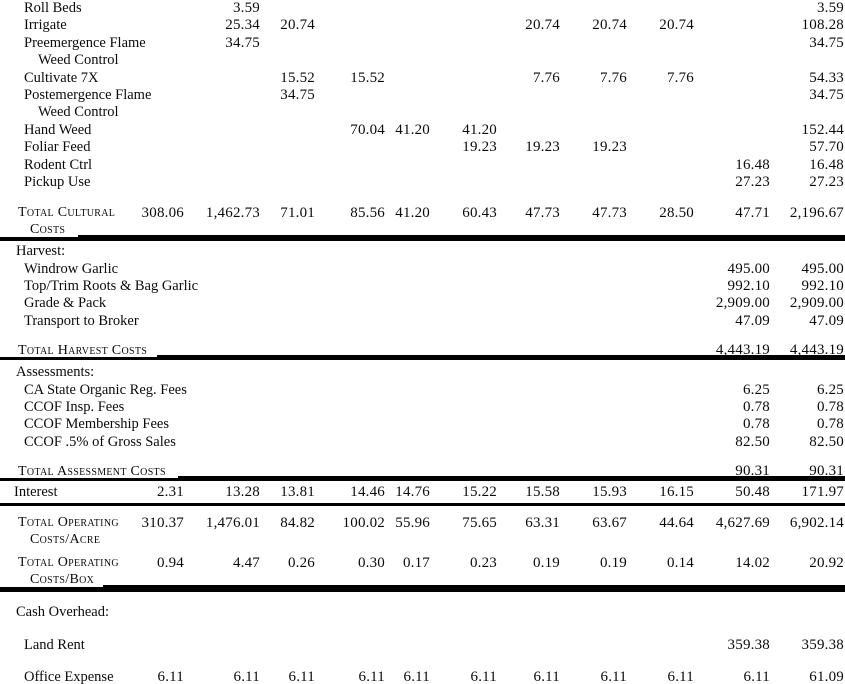 This screenshot has height=684, width=845. What do you see at coordinates (756, 407) in the screenshot?
I see `cell-value: 0.78` at bounding box center [756, 407].